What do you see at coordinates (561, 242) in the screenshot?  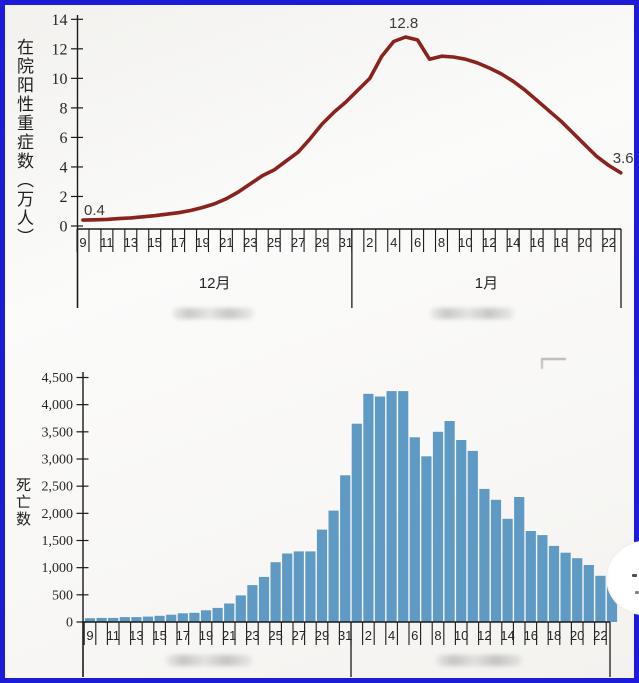 I see `x-tick-label: 18` at bounding box center [561, 242].